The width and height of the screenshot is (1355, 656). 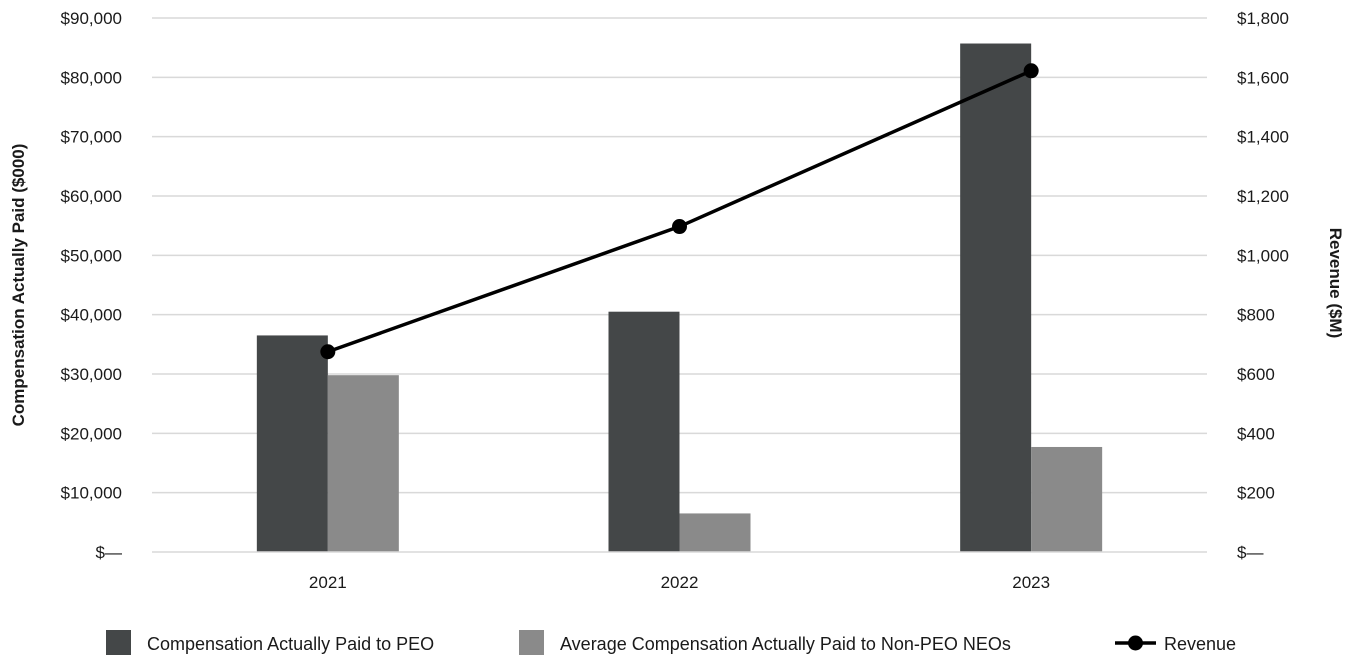 I want to click on right-tick-label: $200, so click(x=1256, y=493).